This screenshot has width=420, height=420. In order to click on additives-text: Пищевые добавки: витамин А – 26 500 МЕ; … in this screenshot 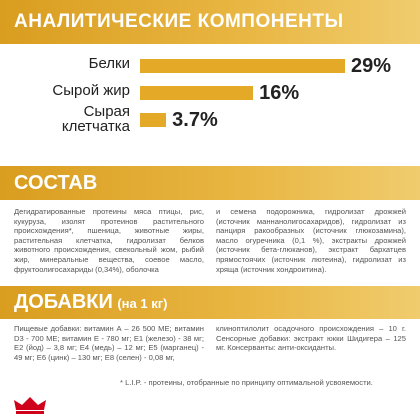, I will do `click(109, 343)`.